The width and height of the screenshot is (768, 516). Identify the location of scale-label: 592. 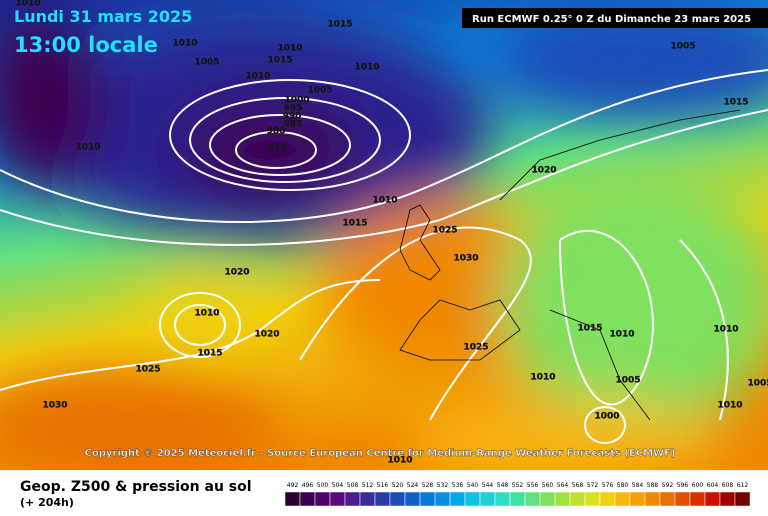
(668, 485).